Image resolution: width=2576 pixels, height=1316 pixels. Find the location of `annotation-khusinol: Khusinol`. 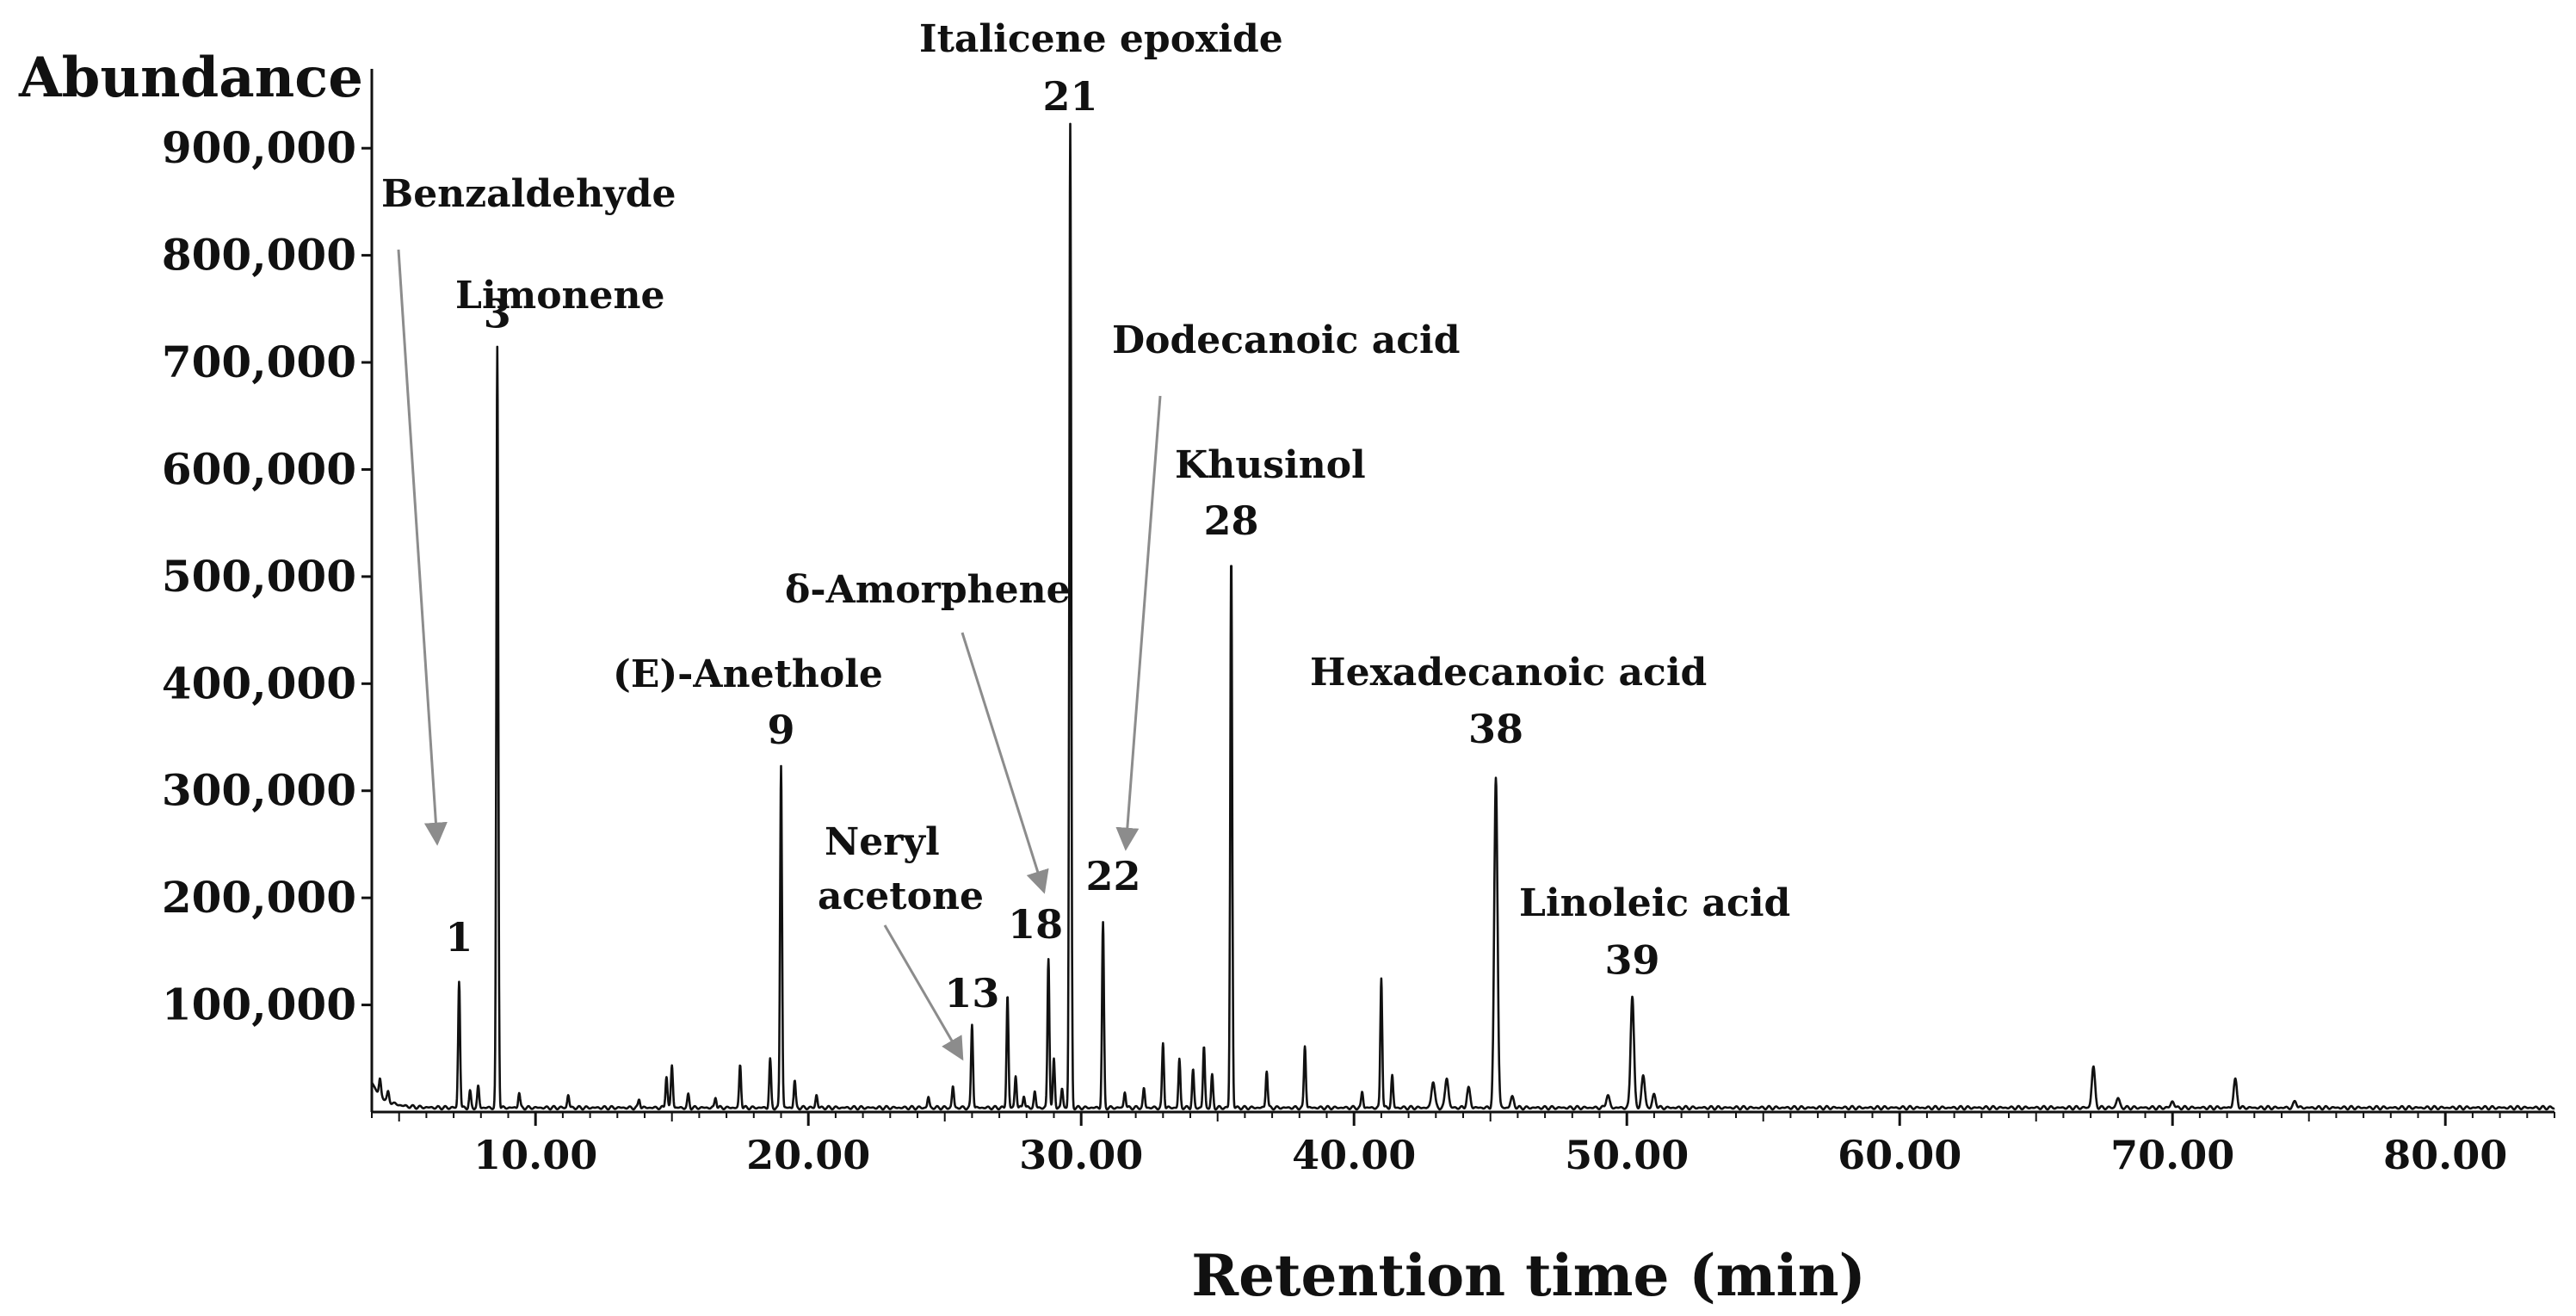

annotation-khusinol: Khusinol is located at coordinates (1270, 465).